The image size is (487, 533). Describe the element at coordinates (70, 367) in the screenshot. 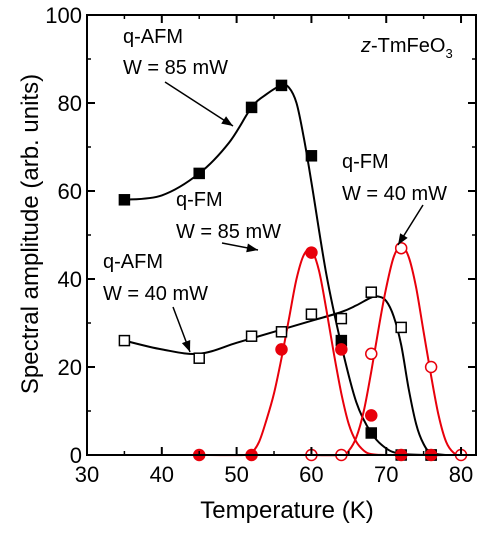

I see `y-tick-label: 20` at that location.